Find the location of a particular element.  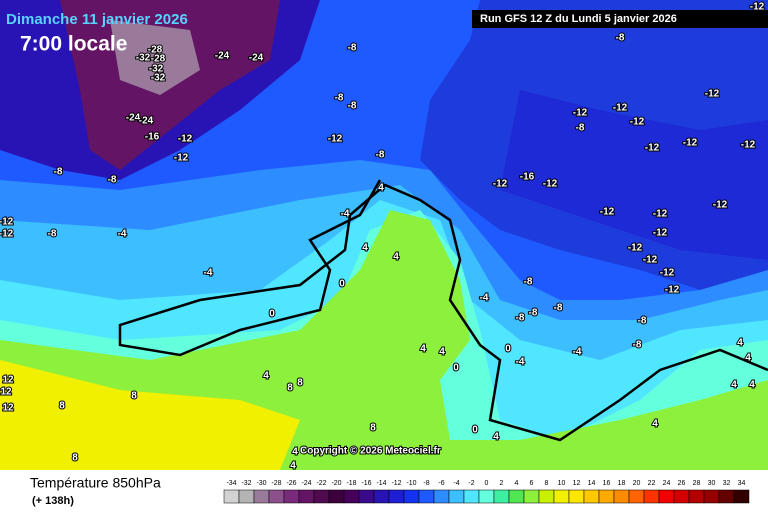

legend-label: -28 is located at coordinates (276, 483).